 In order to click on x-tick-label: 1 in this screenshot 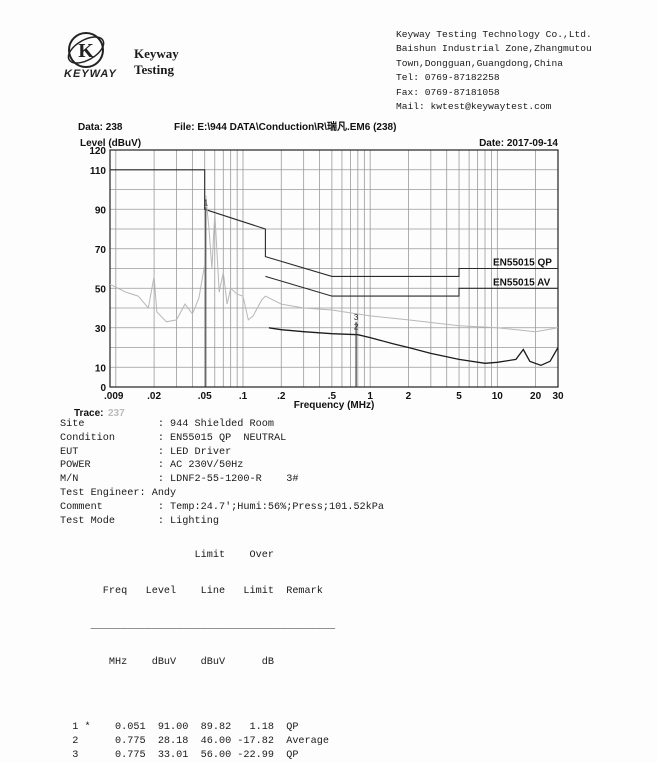, I will do `click(370, 396)`.